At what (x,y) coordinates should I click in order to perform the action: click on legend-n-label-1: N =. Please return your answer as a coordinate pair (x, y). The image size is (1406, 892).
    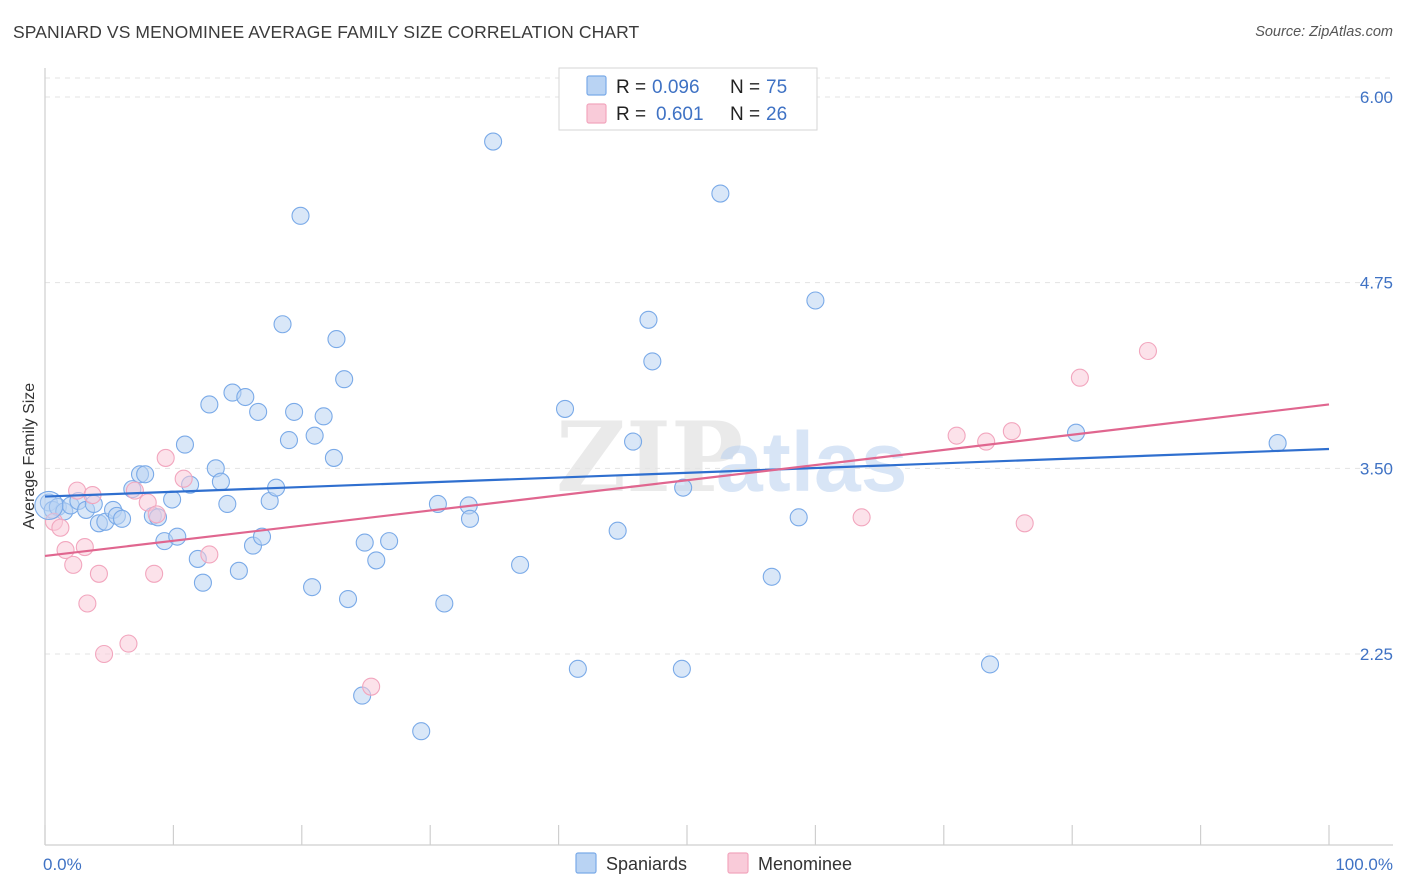
    Looking at the image, I should click on (745, 87).